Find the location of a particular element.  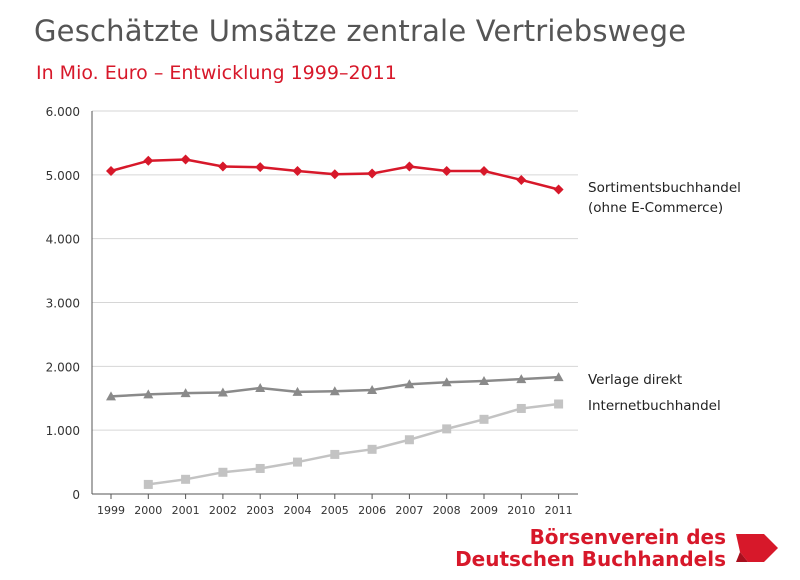

x-tick-label: 2006 is located at coordinates (372, 510).